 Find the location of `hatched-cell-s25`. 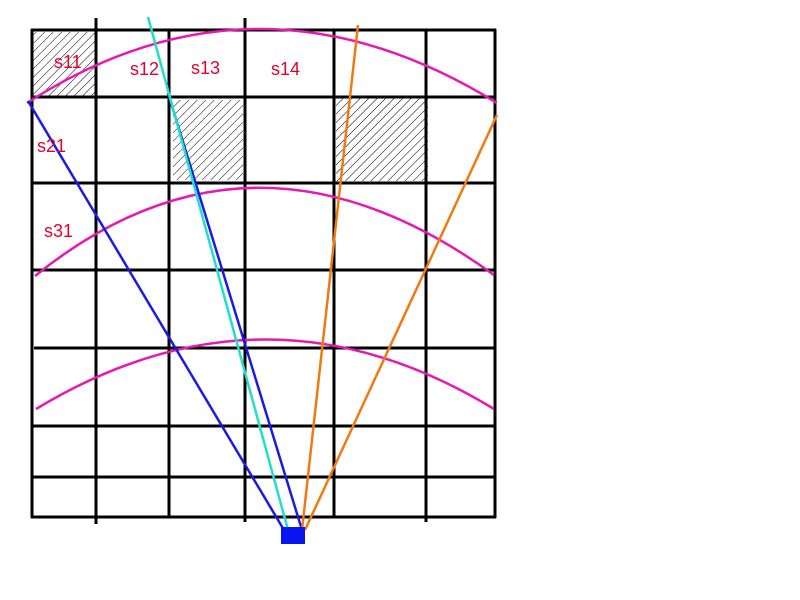

hatched-cell-s25 is located at coordinates (382, 139).